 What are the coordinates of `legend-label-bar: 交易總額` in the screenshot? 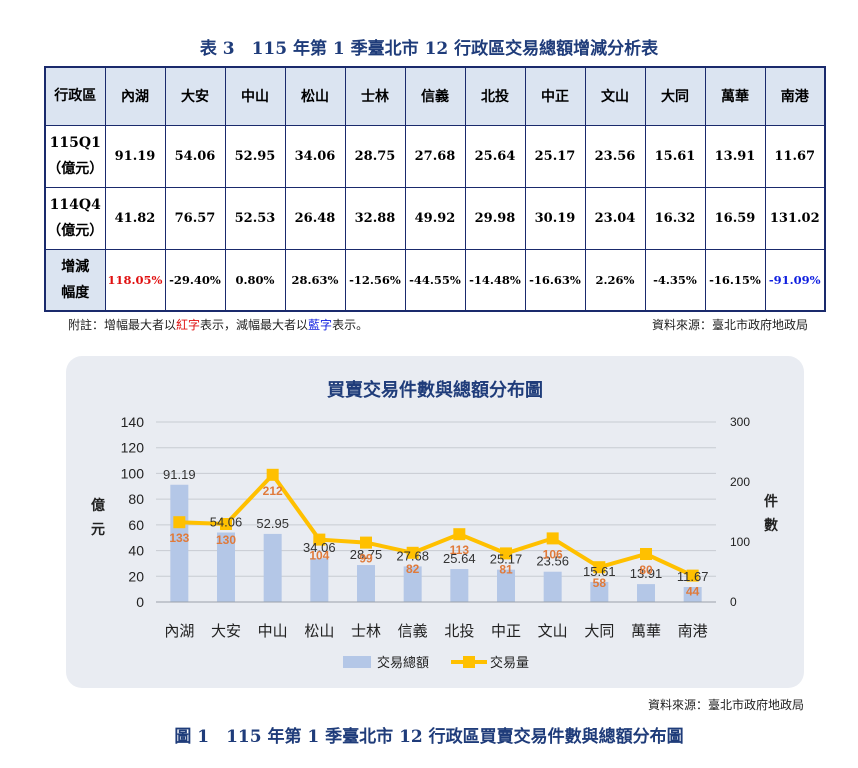 It's located at (403, 663).